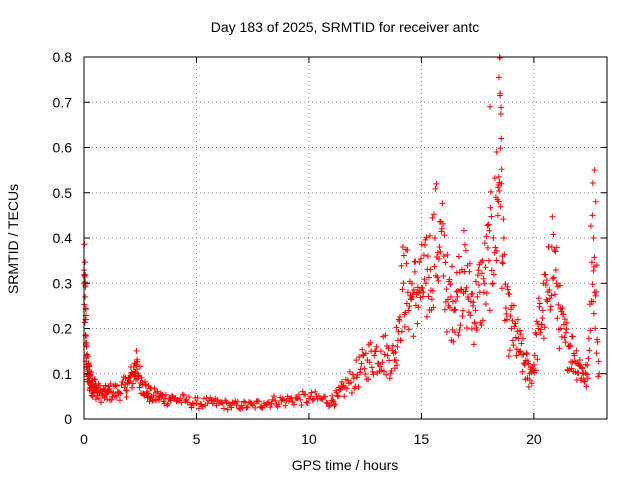 The width and height of the screenshot is (640, 480). Describe the element at coordinates (63, 102) in the screenshot. I see `y-tick-label: 0.7` at that location.